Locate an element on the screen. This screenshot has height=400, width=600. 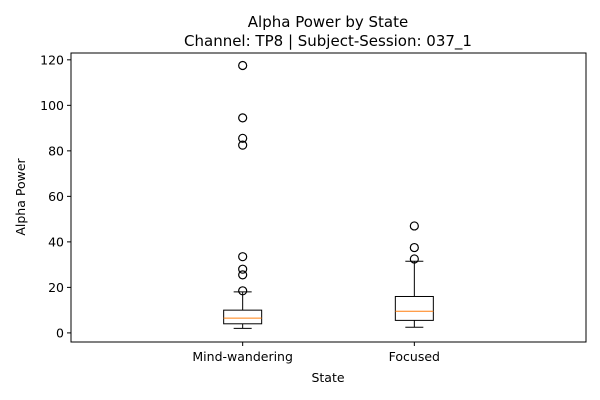
y-tick-label: 80 is located at coordinates (56, 150).